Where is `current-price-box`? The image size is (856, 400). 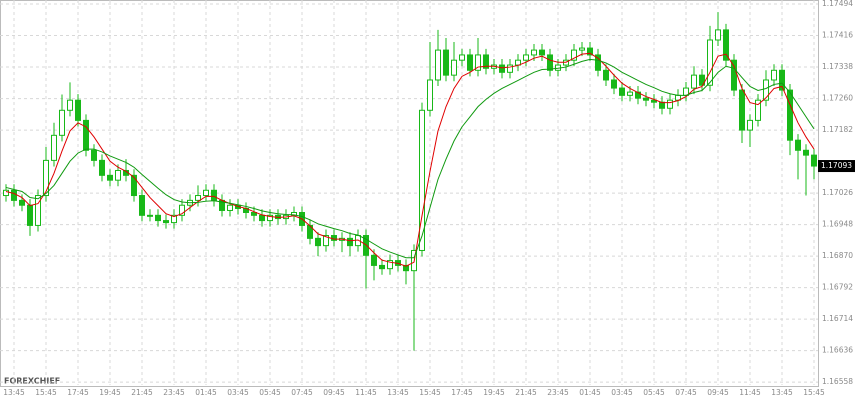
current-price-box is located at coordinates (836, 166).